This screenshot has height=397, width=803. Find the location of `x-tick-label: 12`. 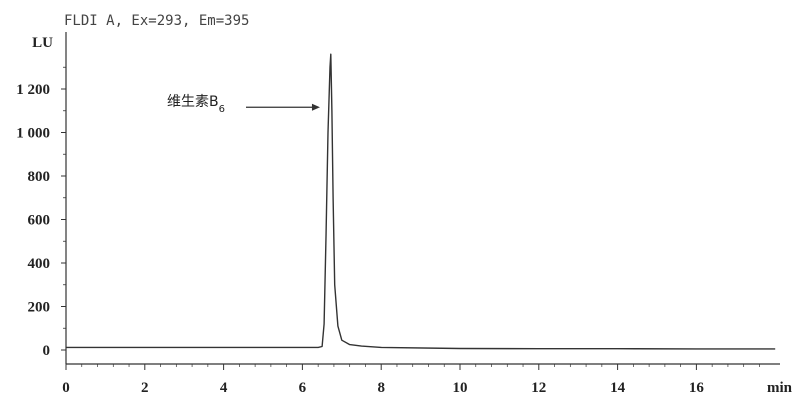

x-tick-label: 12 is located at coordinates (538, 388).